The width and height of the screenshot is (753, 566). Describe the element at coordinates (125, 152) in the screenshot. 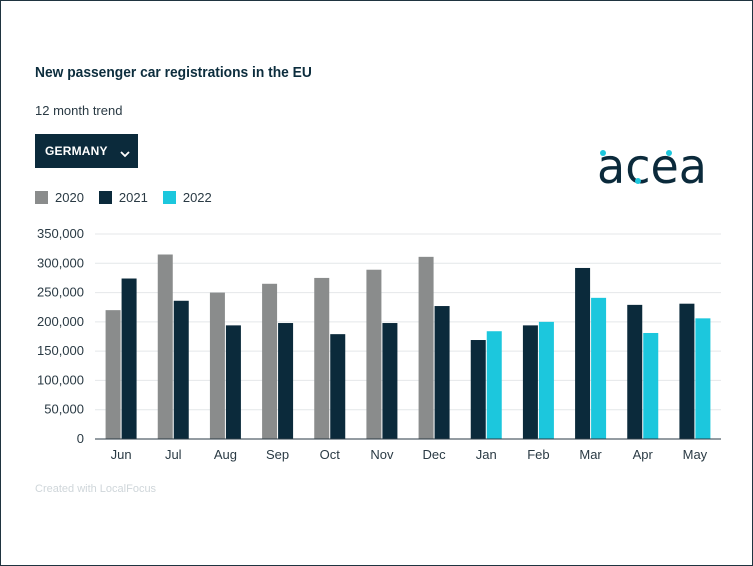

I see `chevron-down-icon` at that location.